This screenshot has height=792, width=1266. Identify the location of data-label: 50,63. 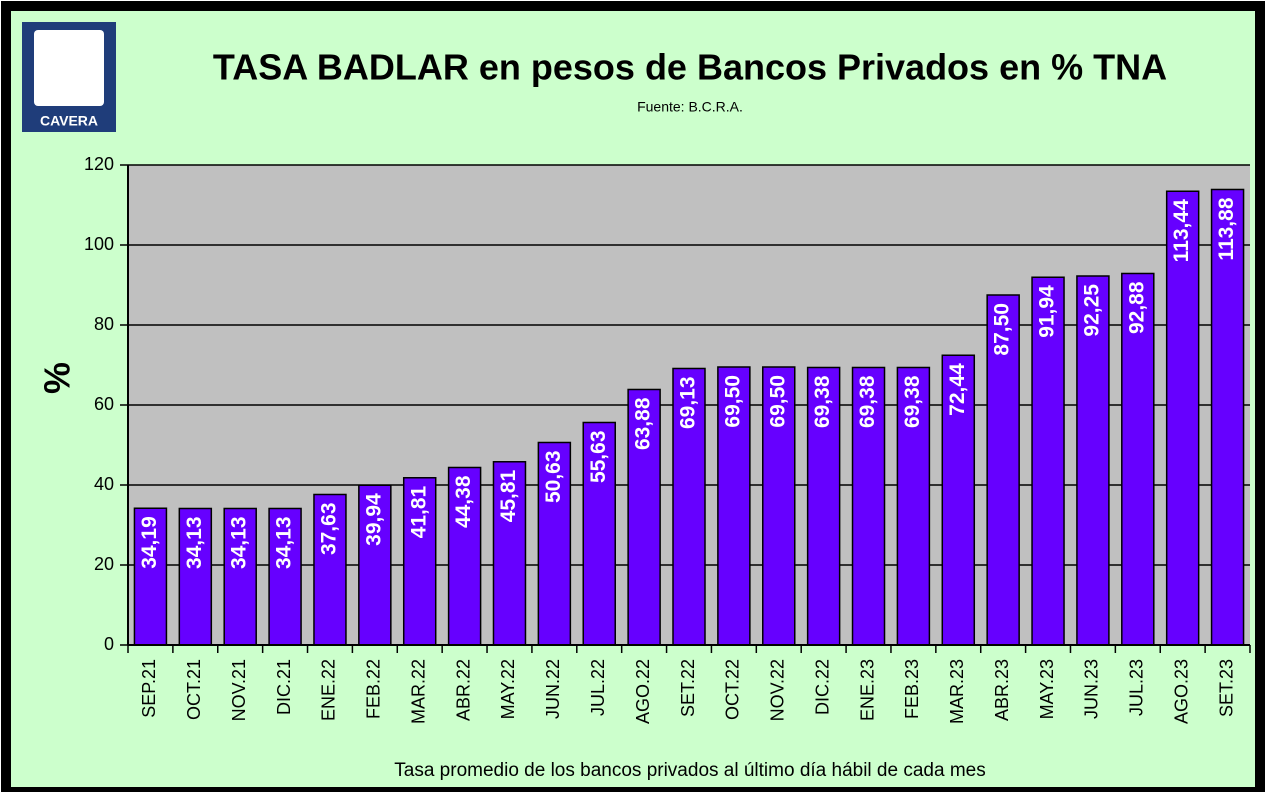
(553, 476).